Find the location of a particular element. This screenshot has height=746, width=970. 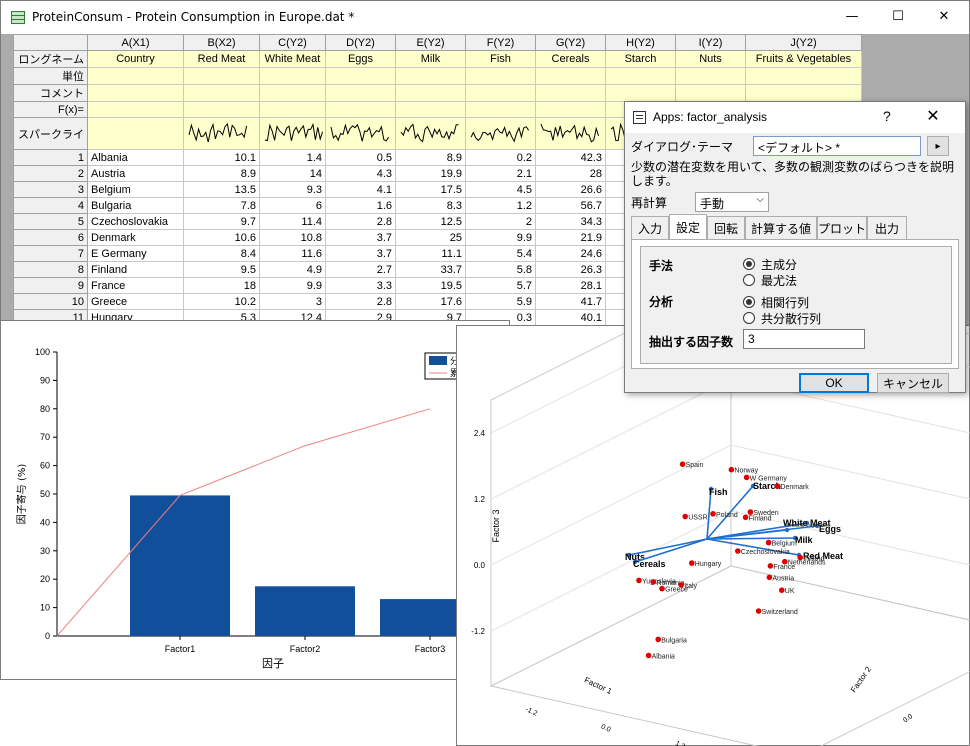

theme-input: <デフォルト> * is located at coordinates (837, 146).